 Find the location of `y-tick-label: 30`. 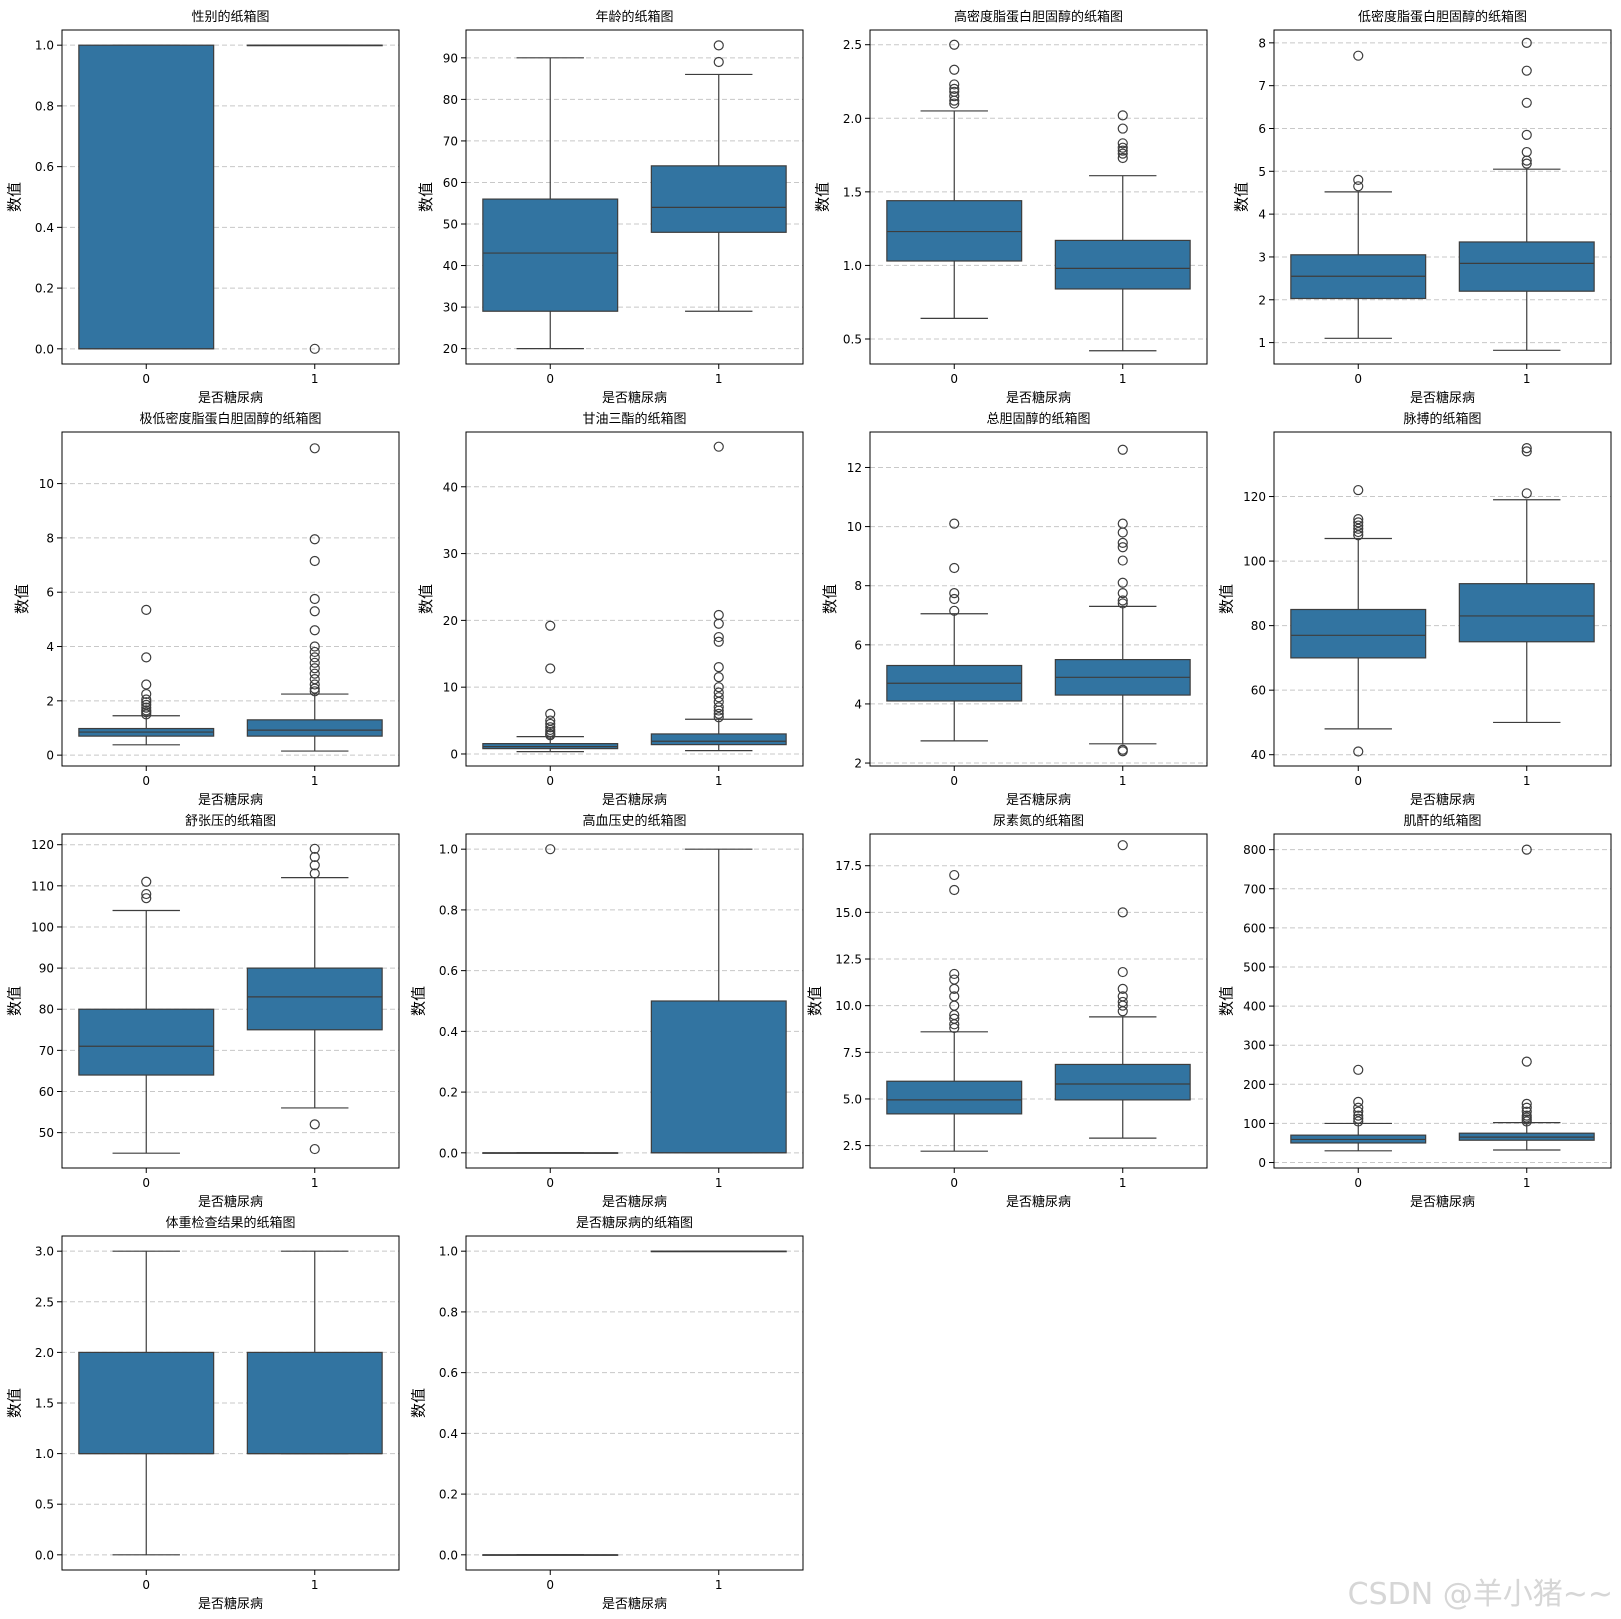

y-tick-label: 30 is located at coordinates (450, 308).